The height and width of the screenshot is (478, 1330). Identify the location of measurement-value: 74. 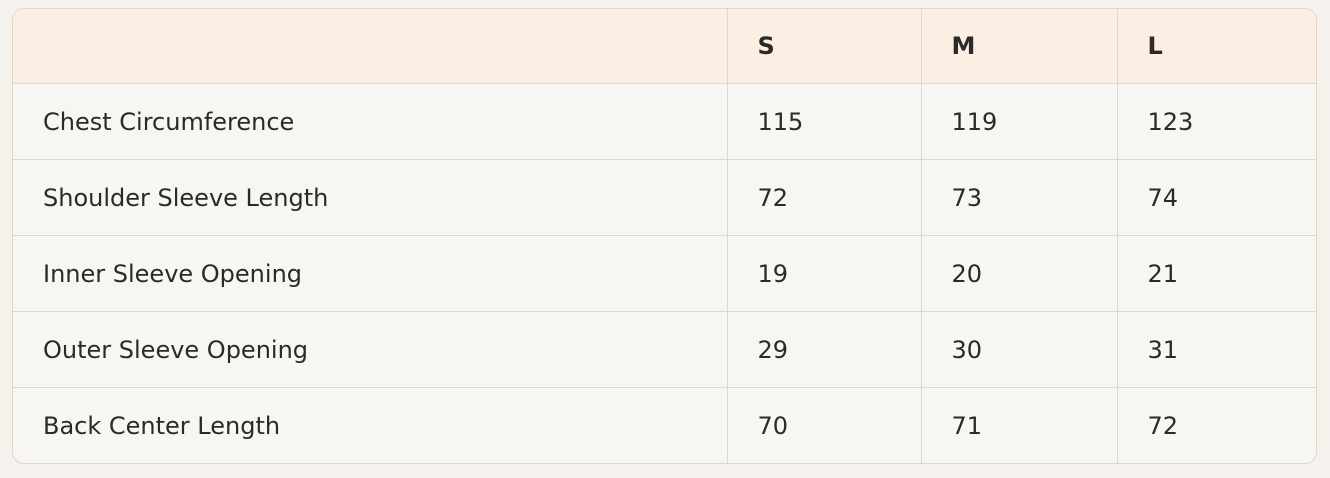
(1216, 197).